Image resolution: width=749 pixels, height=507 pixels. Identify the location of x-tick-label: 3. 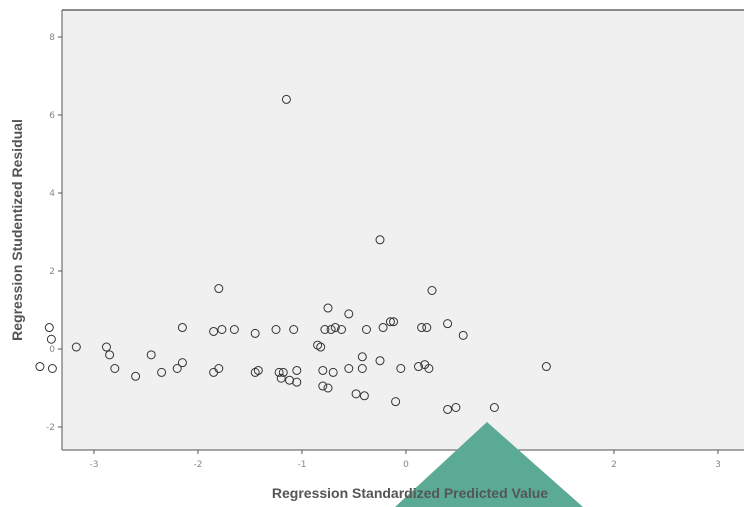
(718, 465).